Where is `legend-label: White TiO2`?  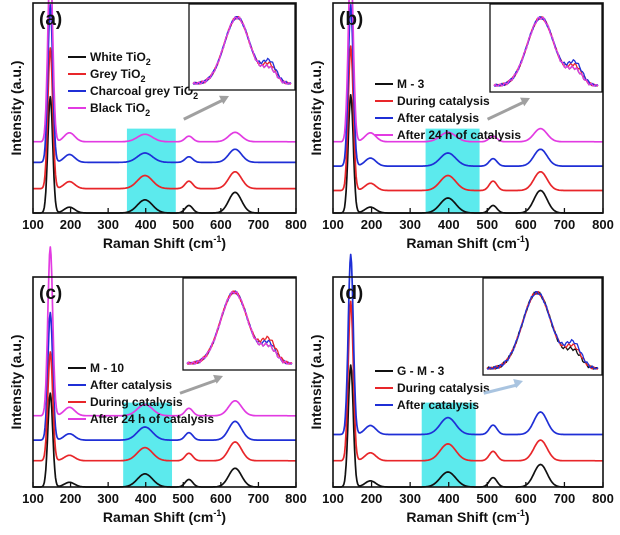 legend-label: White TiO2 is located at coordinates (120, 58).